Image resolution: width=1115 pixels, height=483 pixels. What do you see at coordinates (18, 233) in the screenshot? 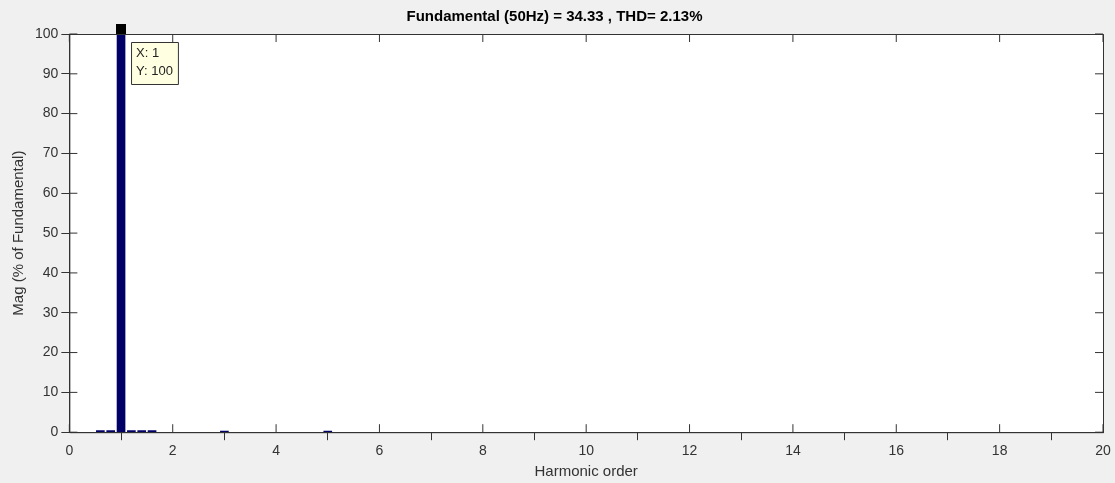
I see `y-axis-title: Mag (% of Fundamental)` at bounding box center [18, 233].